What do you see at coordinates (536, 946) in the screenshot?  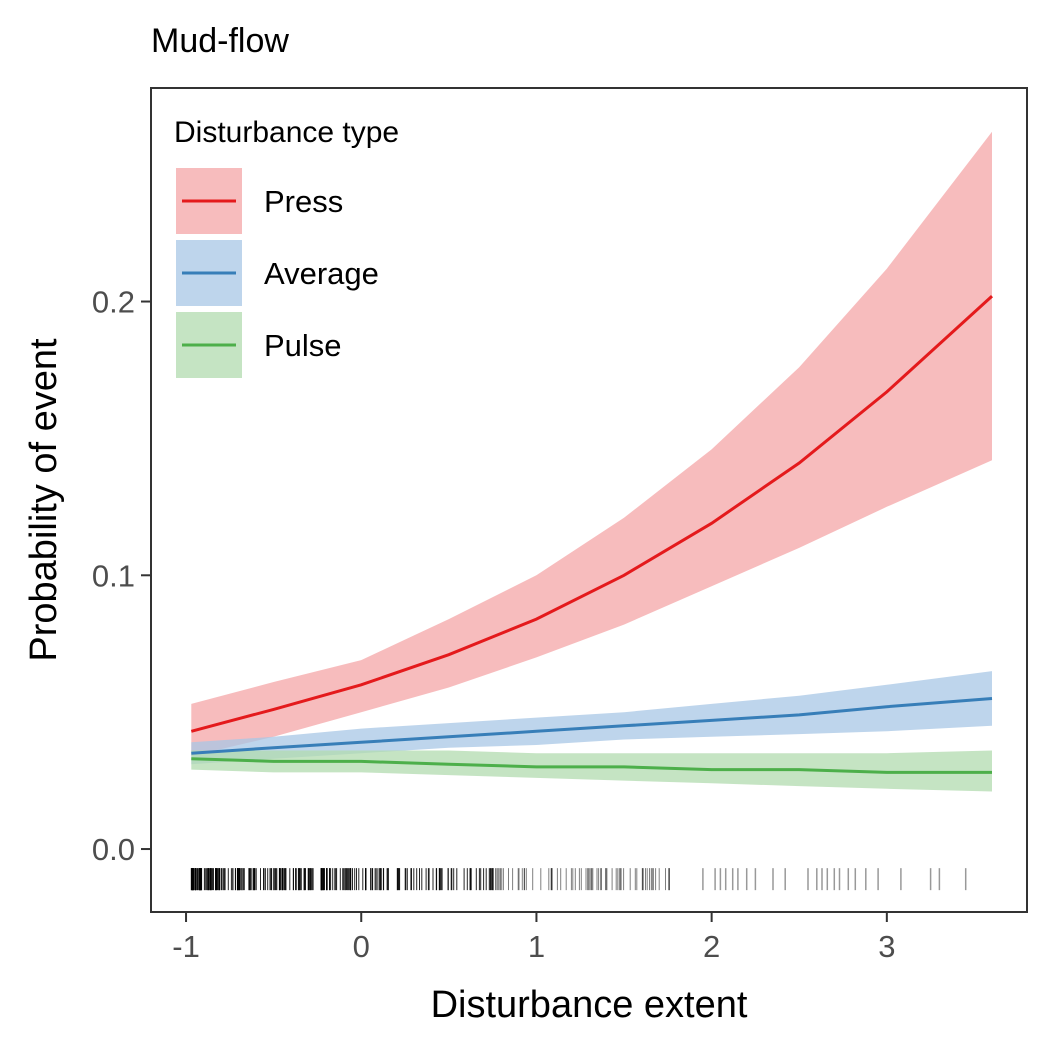 I see `x-tick-label: 1` at bounding box center [536, 946].